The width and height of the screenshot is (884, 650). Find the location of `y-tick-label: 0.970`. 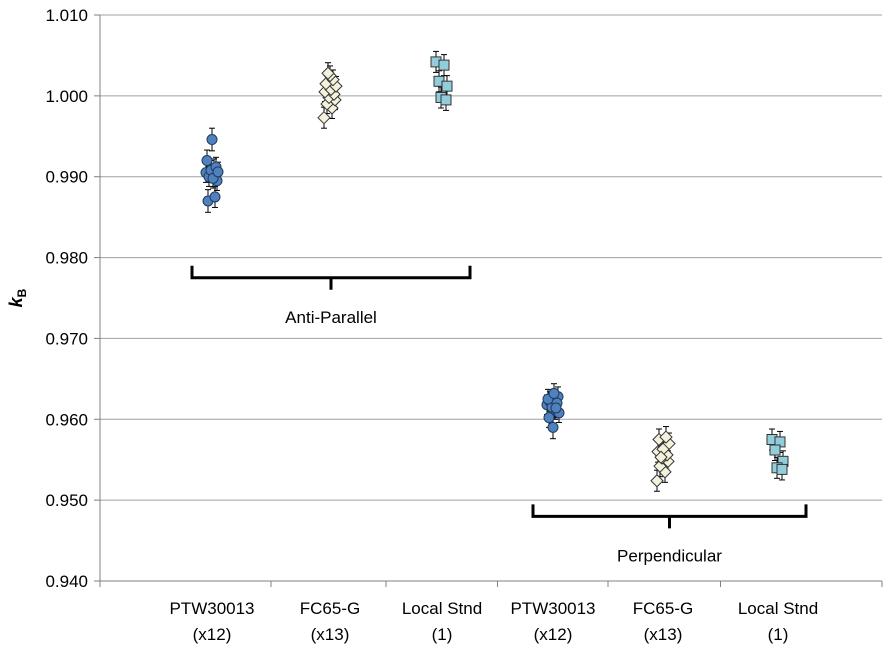

y-tick-label: 0.970 is located at coordinates (66, 338).